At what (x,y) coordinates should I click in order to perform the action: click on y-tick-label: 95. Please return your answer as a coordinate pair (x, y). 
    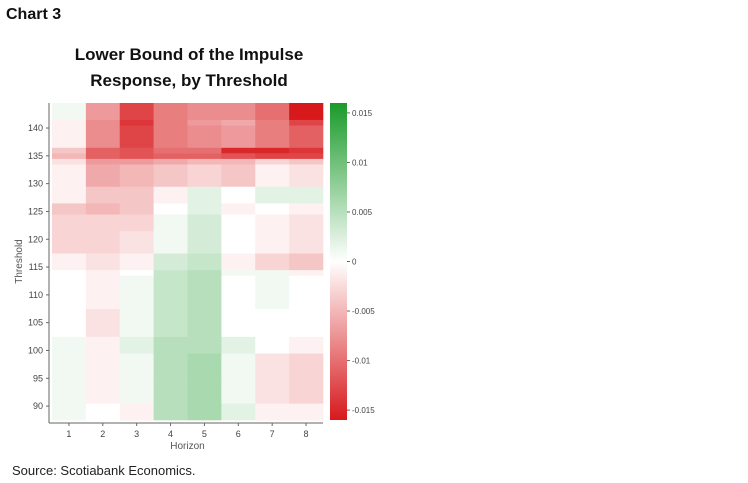
    Looking at the image, I should click on (38, 378).